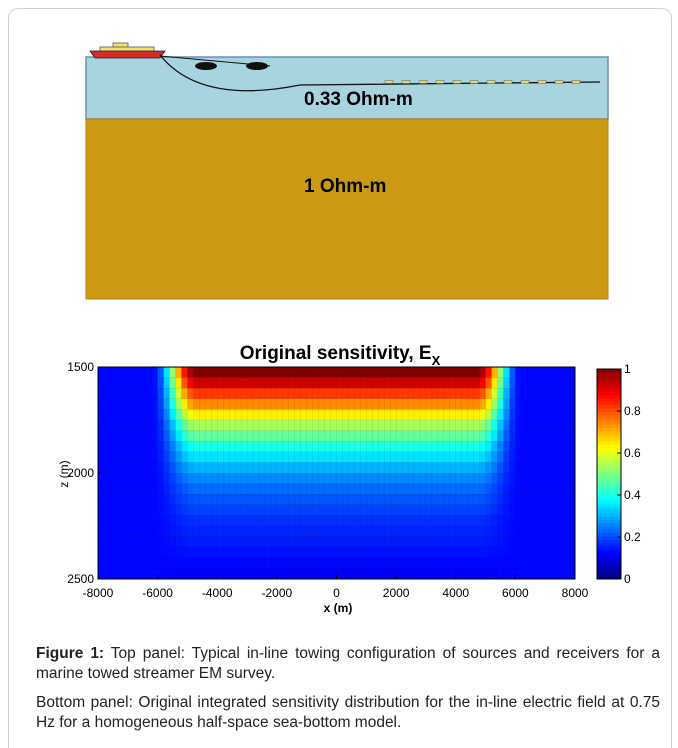 Image resolution: width=678 pixels, height=748 pixels. What do you see at coordinates (127, 50) in the screenshot?
I see `survey-vessel` at bounding box center [127, 50].